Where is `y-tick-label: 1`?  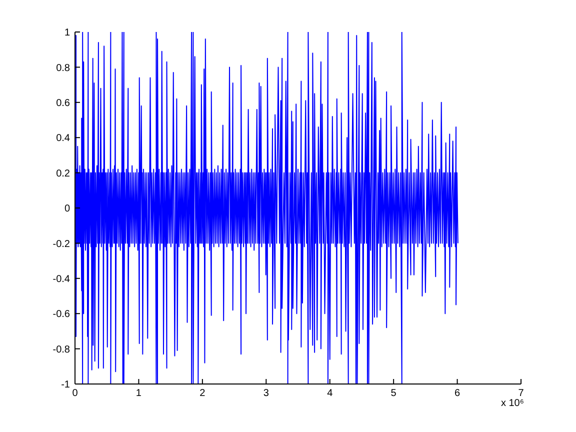
y-tick-label: 1 is located at coordinates (67, 33).